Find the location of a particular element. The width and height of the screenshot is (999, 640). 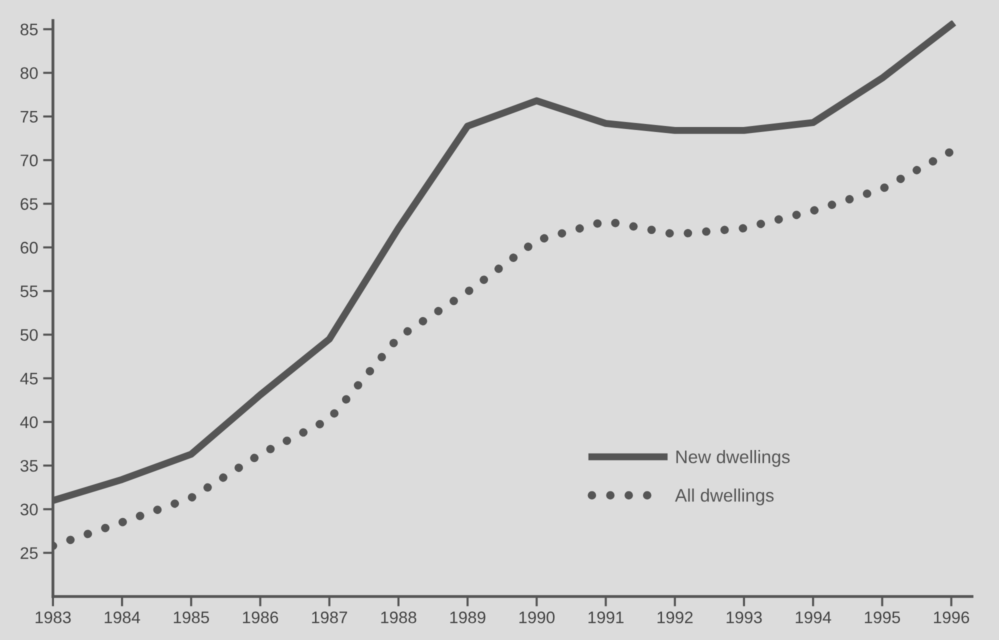

y-tick-label: 25 is located at coordinates (29, 553).